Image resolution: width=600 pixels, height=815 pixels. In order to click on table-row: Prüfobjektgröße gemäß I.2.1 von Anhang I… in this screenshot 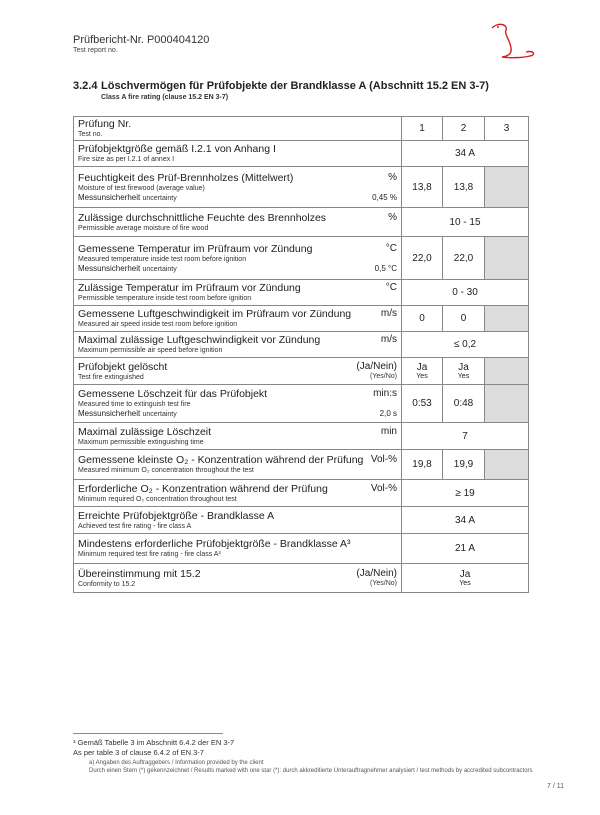, I will do `click(301, 153)`.